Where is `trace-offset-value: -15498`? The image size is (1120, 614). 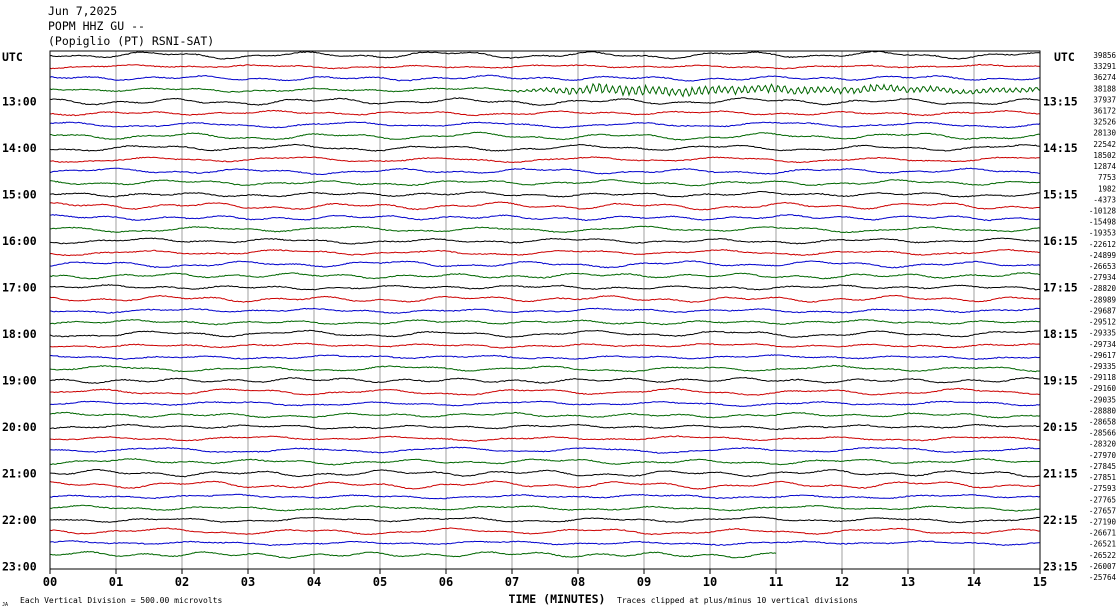
trace-offset-value: -15498 is located at coordinates (1103, 222).